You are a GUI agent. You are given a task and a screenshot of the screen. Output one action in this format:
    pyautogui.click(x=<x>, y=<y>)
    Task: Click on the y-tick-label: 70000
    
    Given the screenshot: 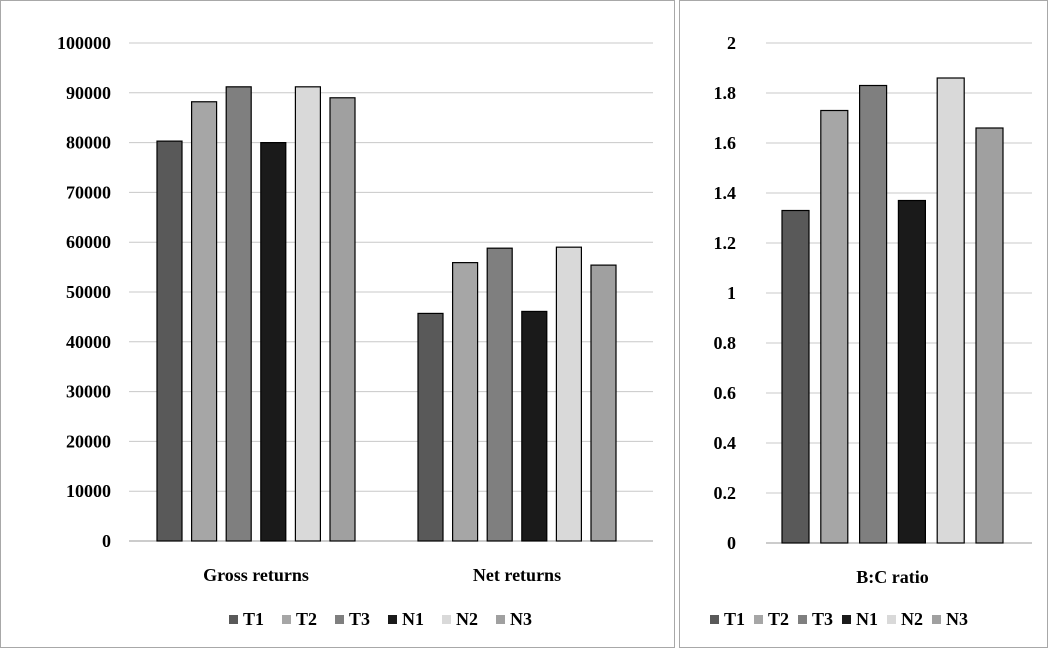 What is the action you would take?
    pyautogui.click(x=88, y=192)
    